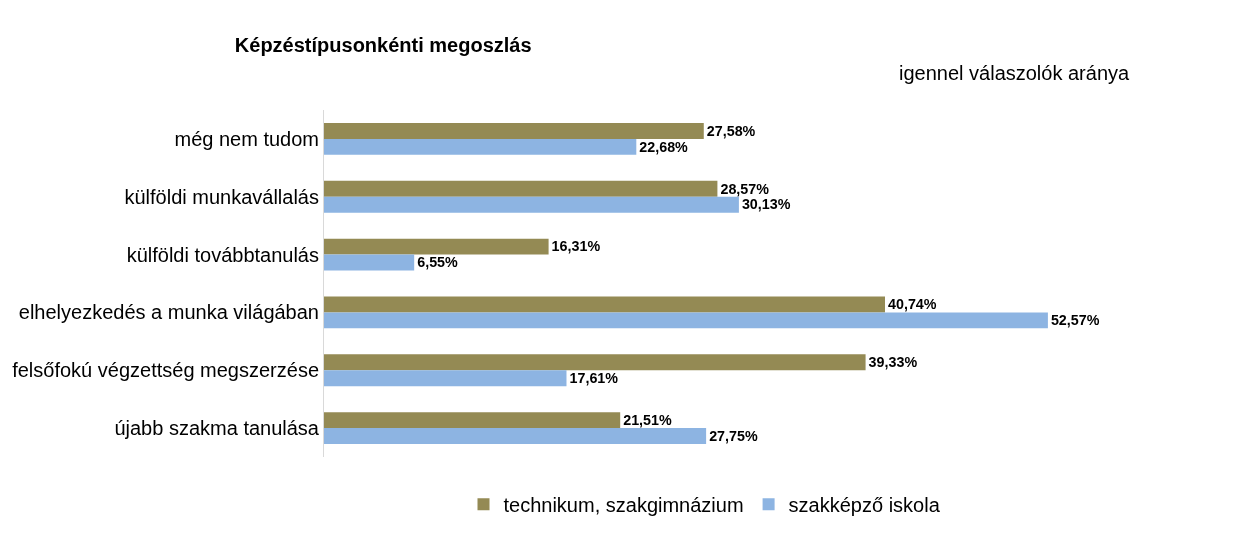  I want to click on chart-title: Képzéstípusonkénti megoszlás, so click(383, 44).